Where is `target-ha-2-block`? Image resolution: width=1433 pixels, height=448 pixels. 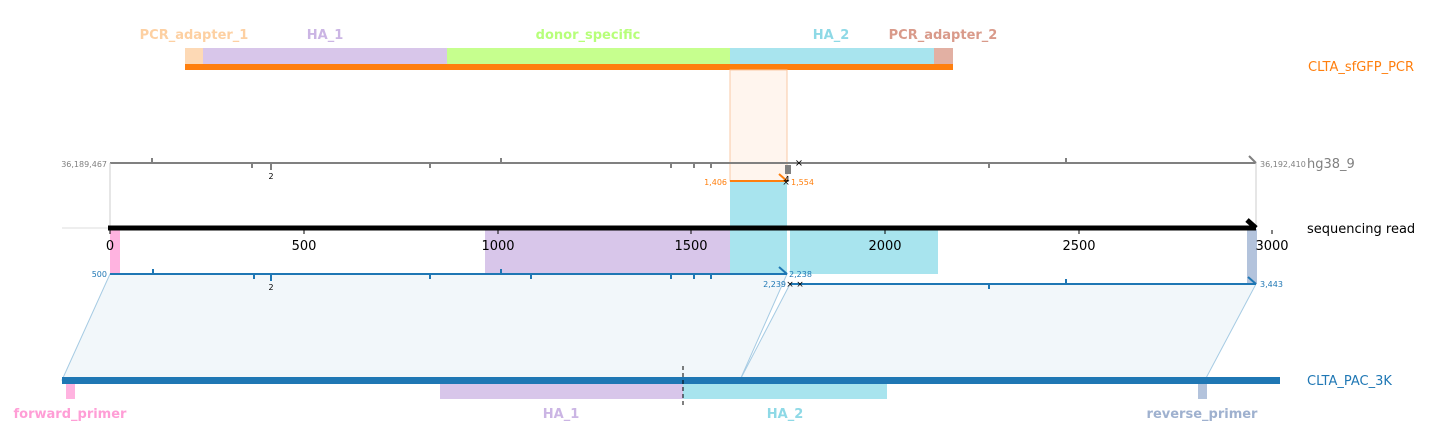
target-ha-2-block is located at coordinates (785, 389).